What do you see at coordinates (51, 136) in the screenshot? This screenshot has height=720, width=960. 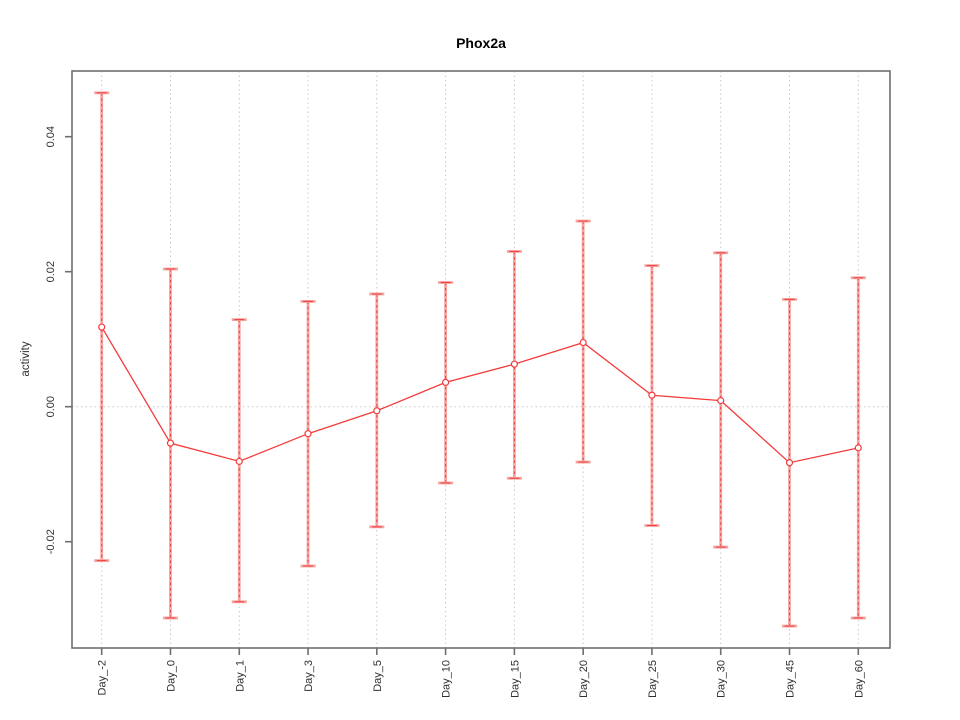 I see `y-tick-label: 0.04` at bounding box center [51, 136].